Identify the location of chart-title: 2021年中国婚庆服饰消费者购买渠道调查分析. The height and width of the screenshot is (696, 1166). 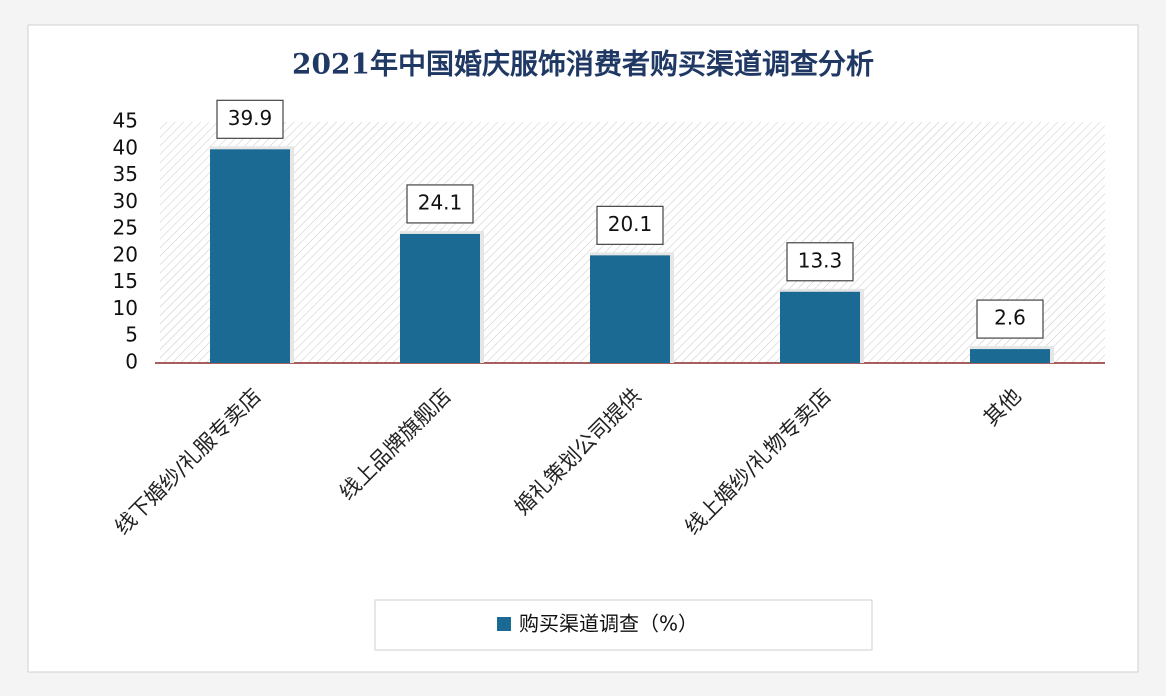
(583, 64).